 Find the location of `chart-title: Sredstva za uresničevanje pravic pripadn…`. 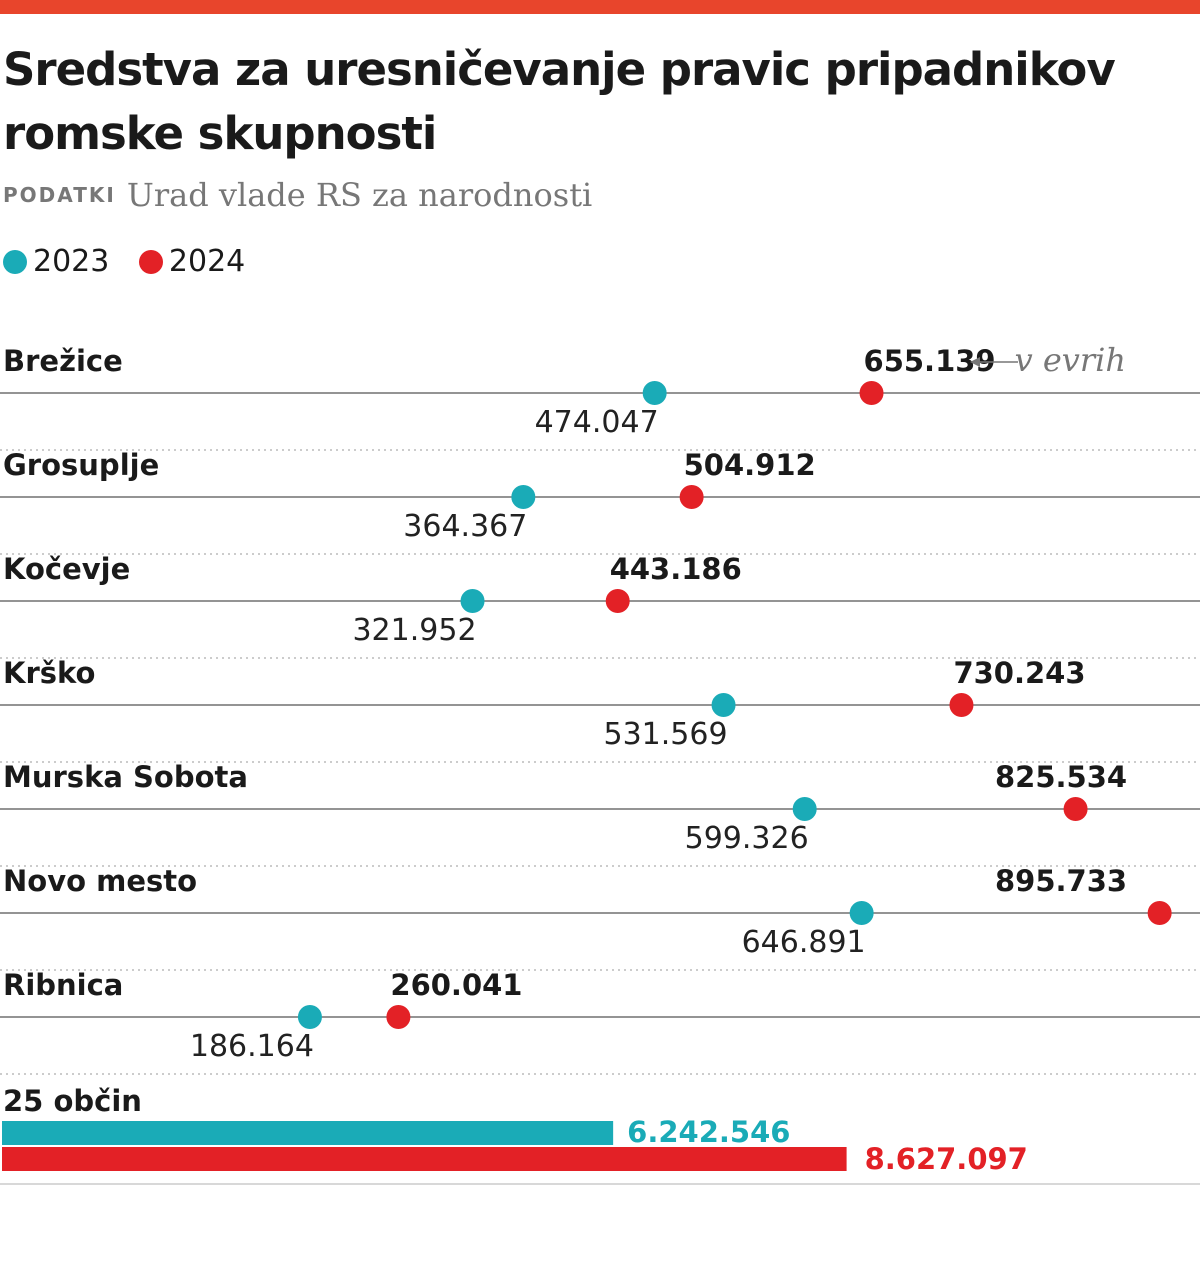

chart-title: Sredstva za uresničevanje pravic pripadn… is located at coordinates (559, 101).